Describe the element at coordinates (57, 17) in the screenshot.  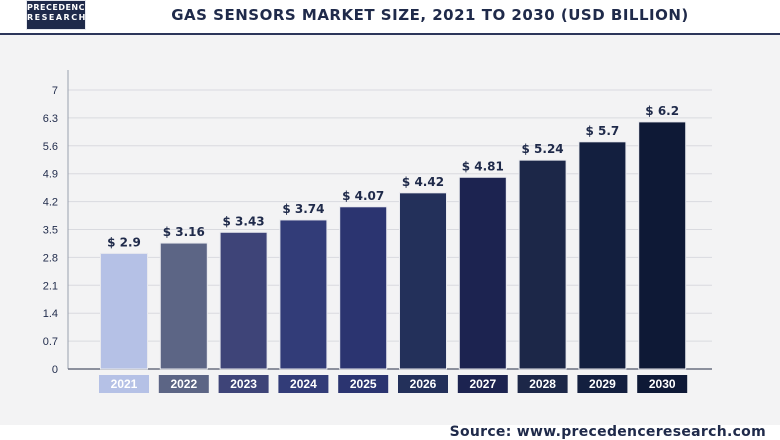
I see `logo-line2: RESEARCH` at that location.